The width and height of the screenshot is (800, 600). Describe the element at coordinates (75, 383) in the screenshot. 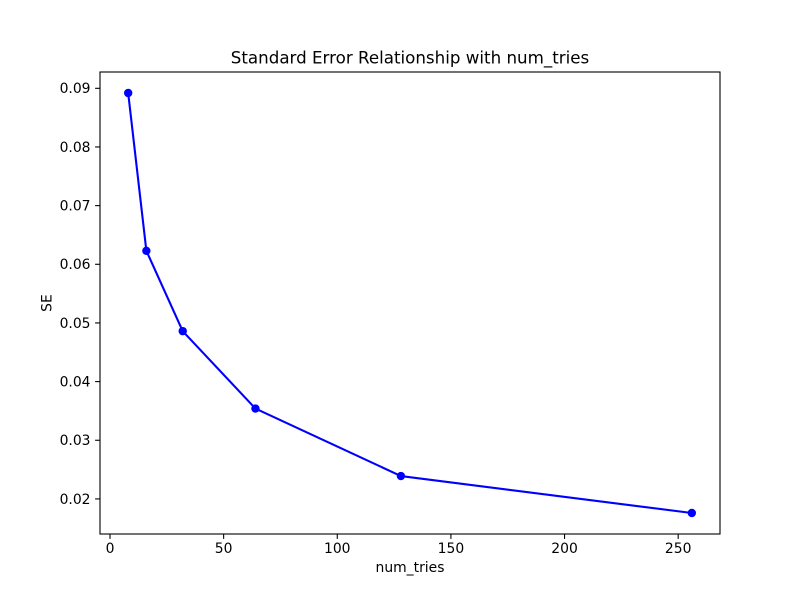

I see `y-tick-label: 0.04` at that location.